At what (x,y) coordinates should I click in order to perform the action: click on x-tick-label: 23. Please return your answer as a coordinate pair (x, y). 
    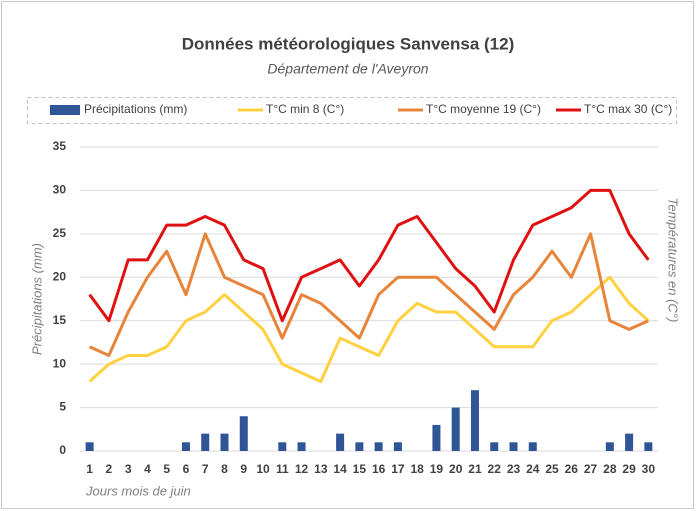
    Looking at the image, I should click on (514, 469).